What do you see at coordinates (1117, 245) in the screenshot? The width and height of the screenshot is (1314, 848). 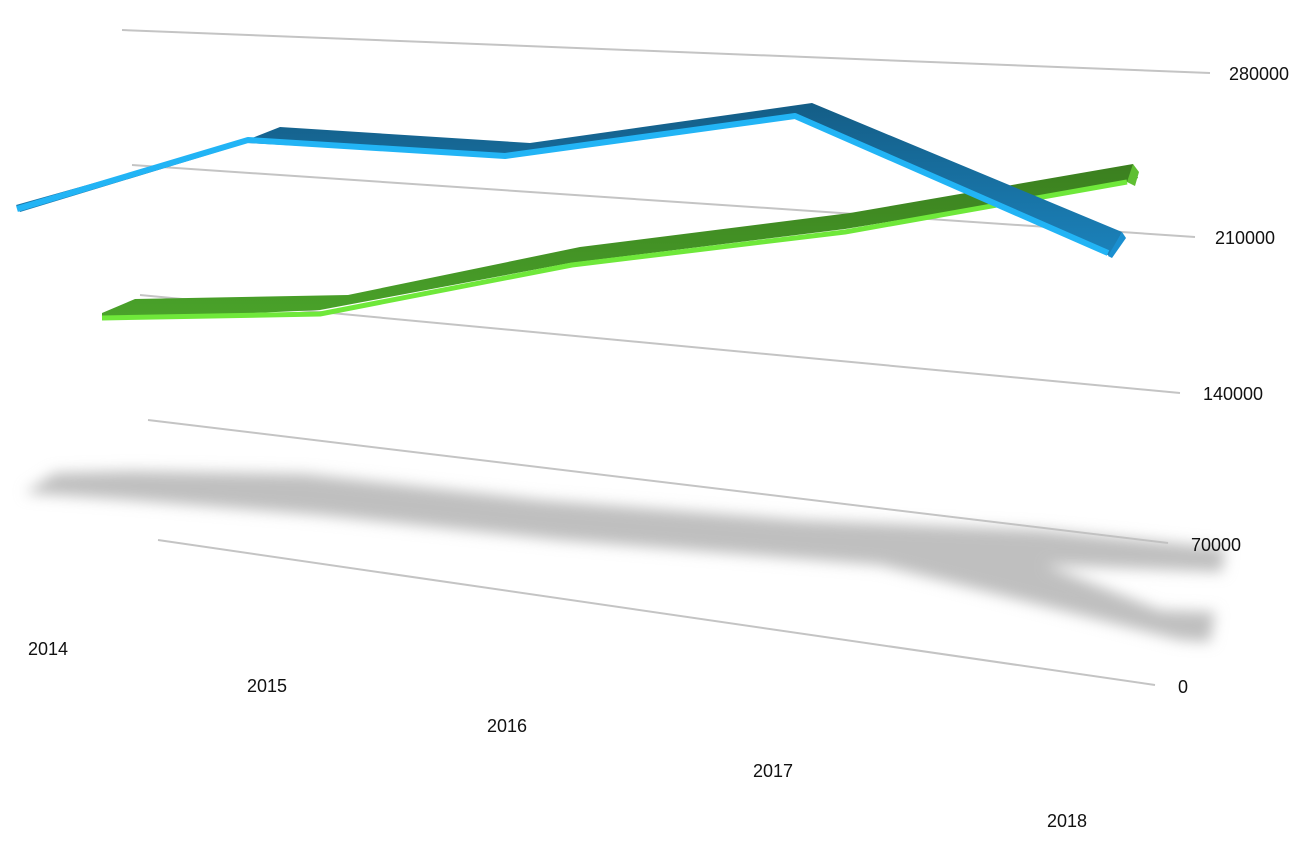 I see `series-1-end-cap` at bounding box center [1117, 245].